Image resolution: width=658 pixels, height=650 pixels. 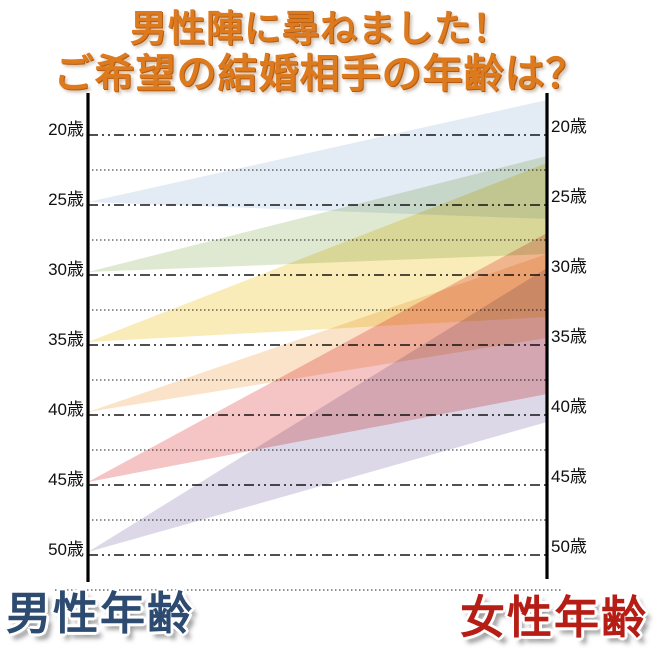 I want to click on right-tick-label: 35歳, so click(x=569, y=336).